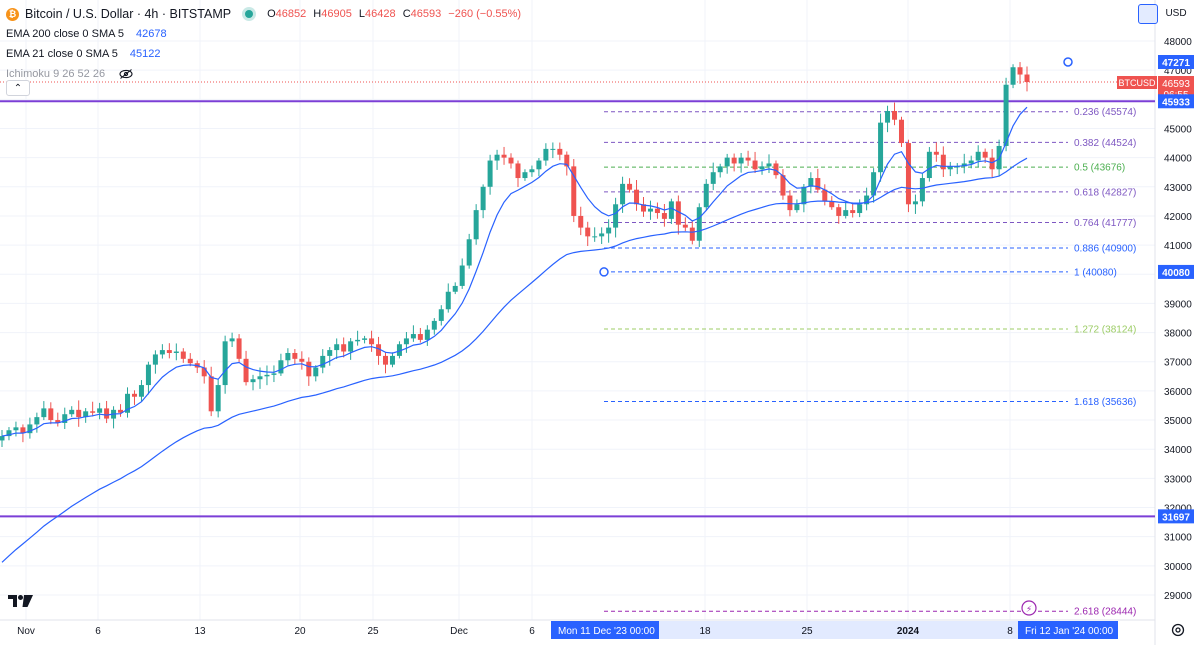  I want to click on x-tick-label-range: 8, so click(1010, 631).